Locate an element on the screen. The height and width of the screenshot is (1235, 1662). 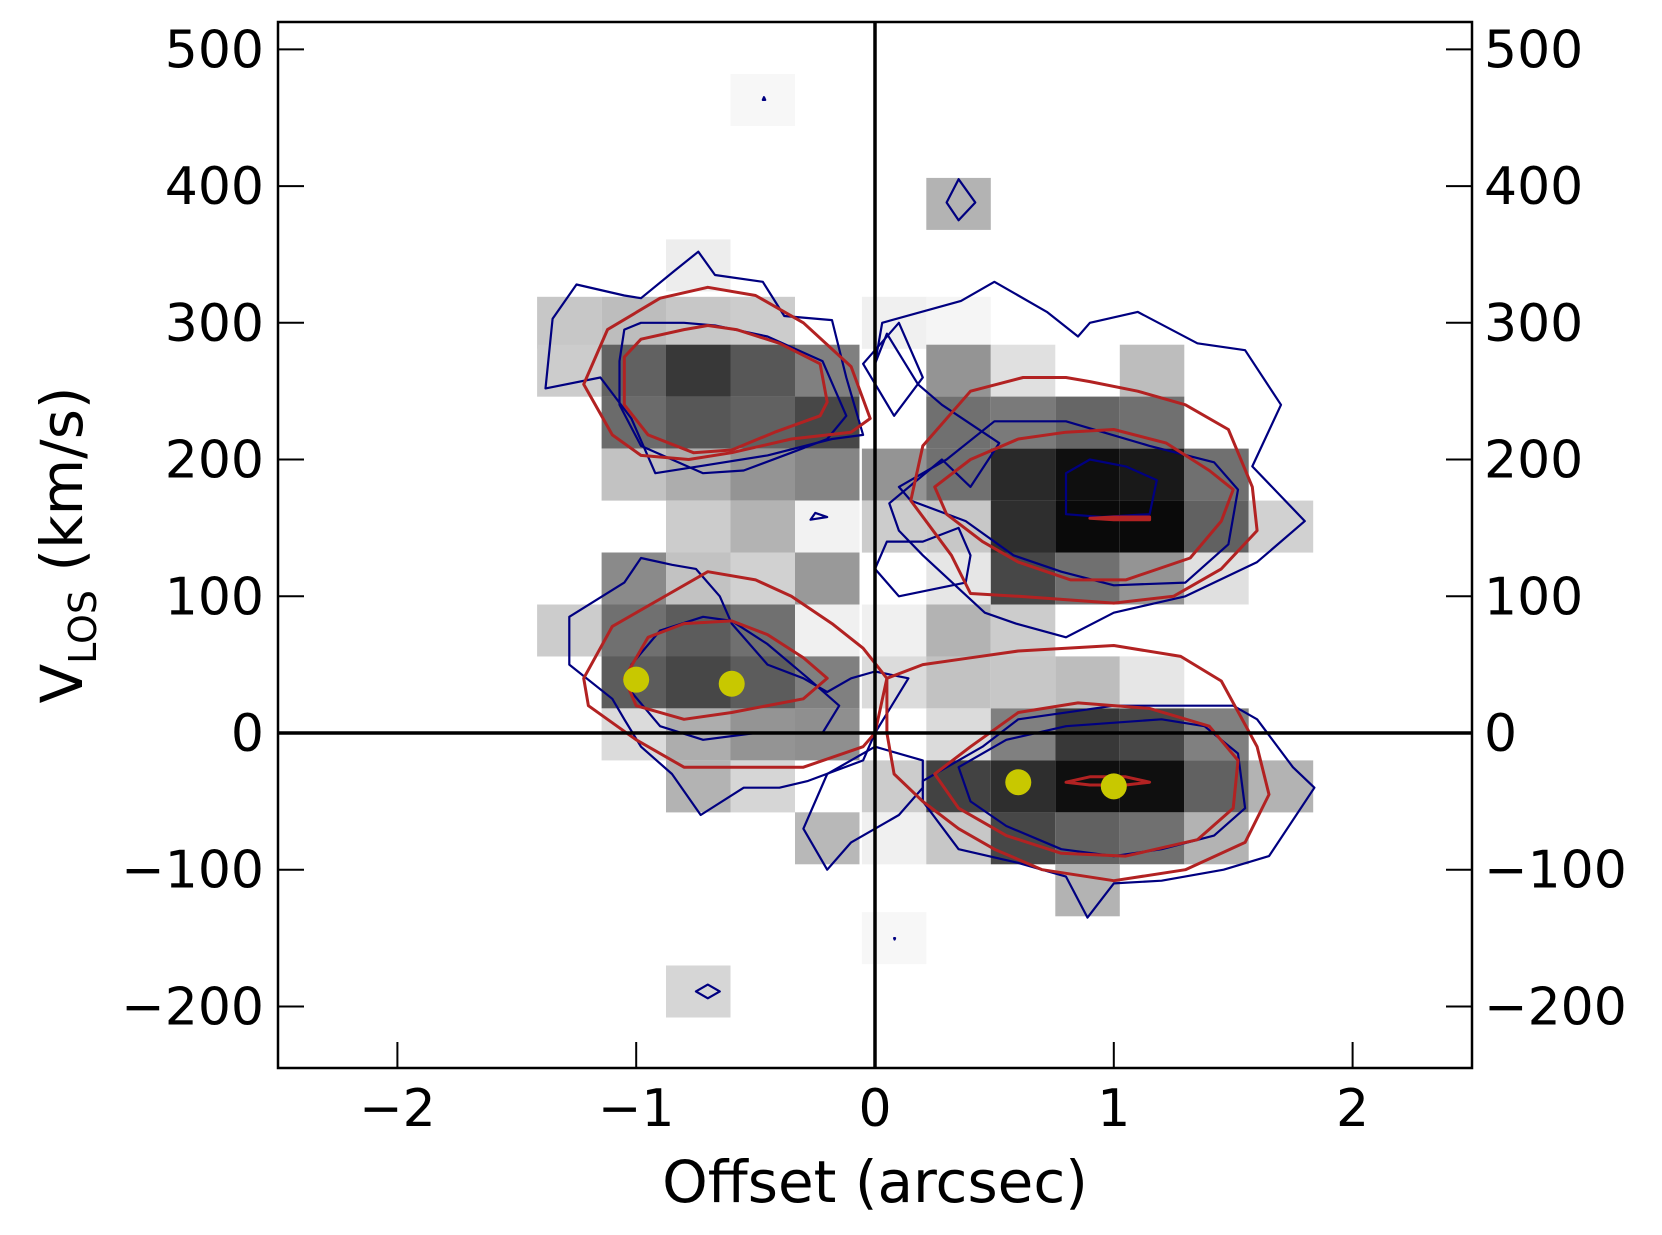
y-tick-label-right: 500 is located at coordinates (1533, 50).